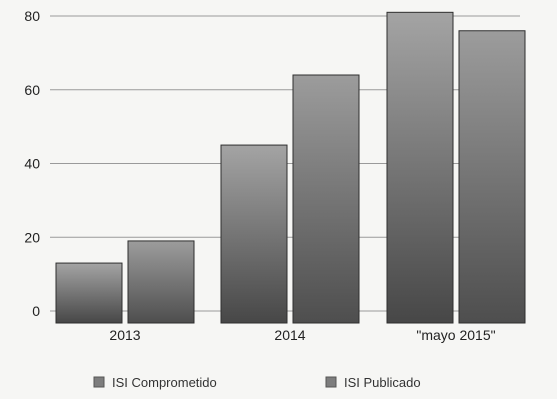 This screenshot has width=557, height=399. Describe the element at coordinates (289, 335) in the screenshot. I see `x-category-label-1: 2014` at that location.